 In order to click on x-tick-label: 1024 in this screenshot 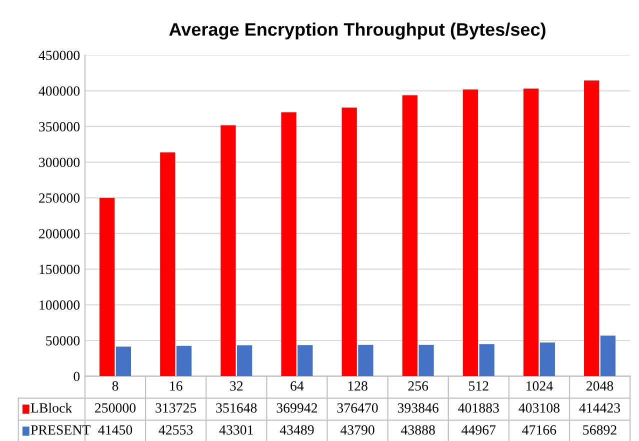, I will do `click(539, 386)`.